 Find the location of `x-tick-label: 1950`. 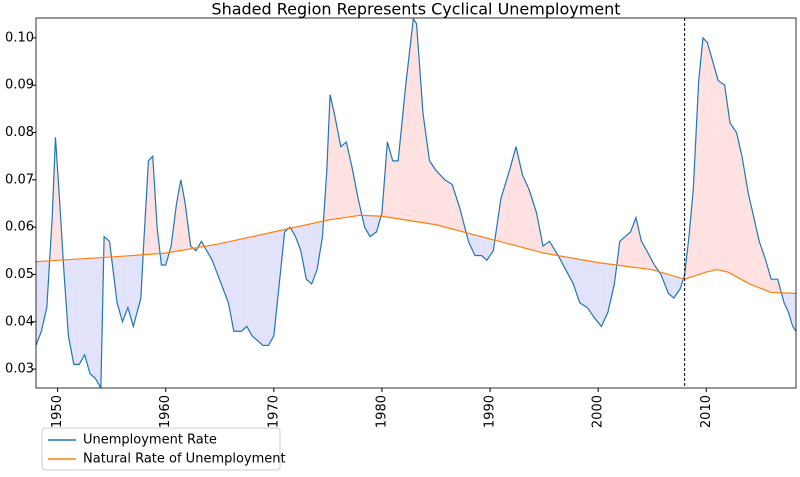

x-tick-label: 1950 is located at coordinates (57, 411).